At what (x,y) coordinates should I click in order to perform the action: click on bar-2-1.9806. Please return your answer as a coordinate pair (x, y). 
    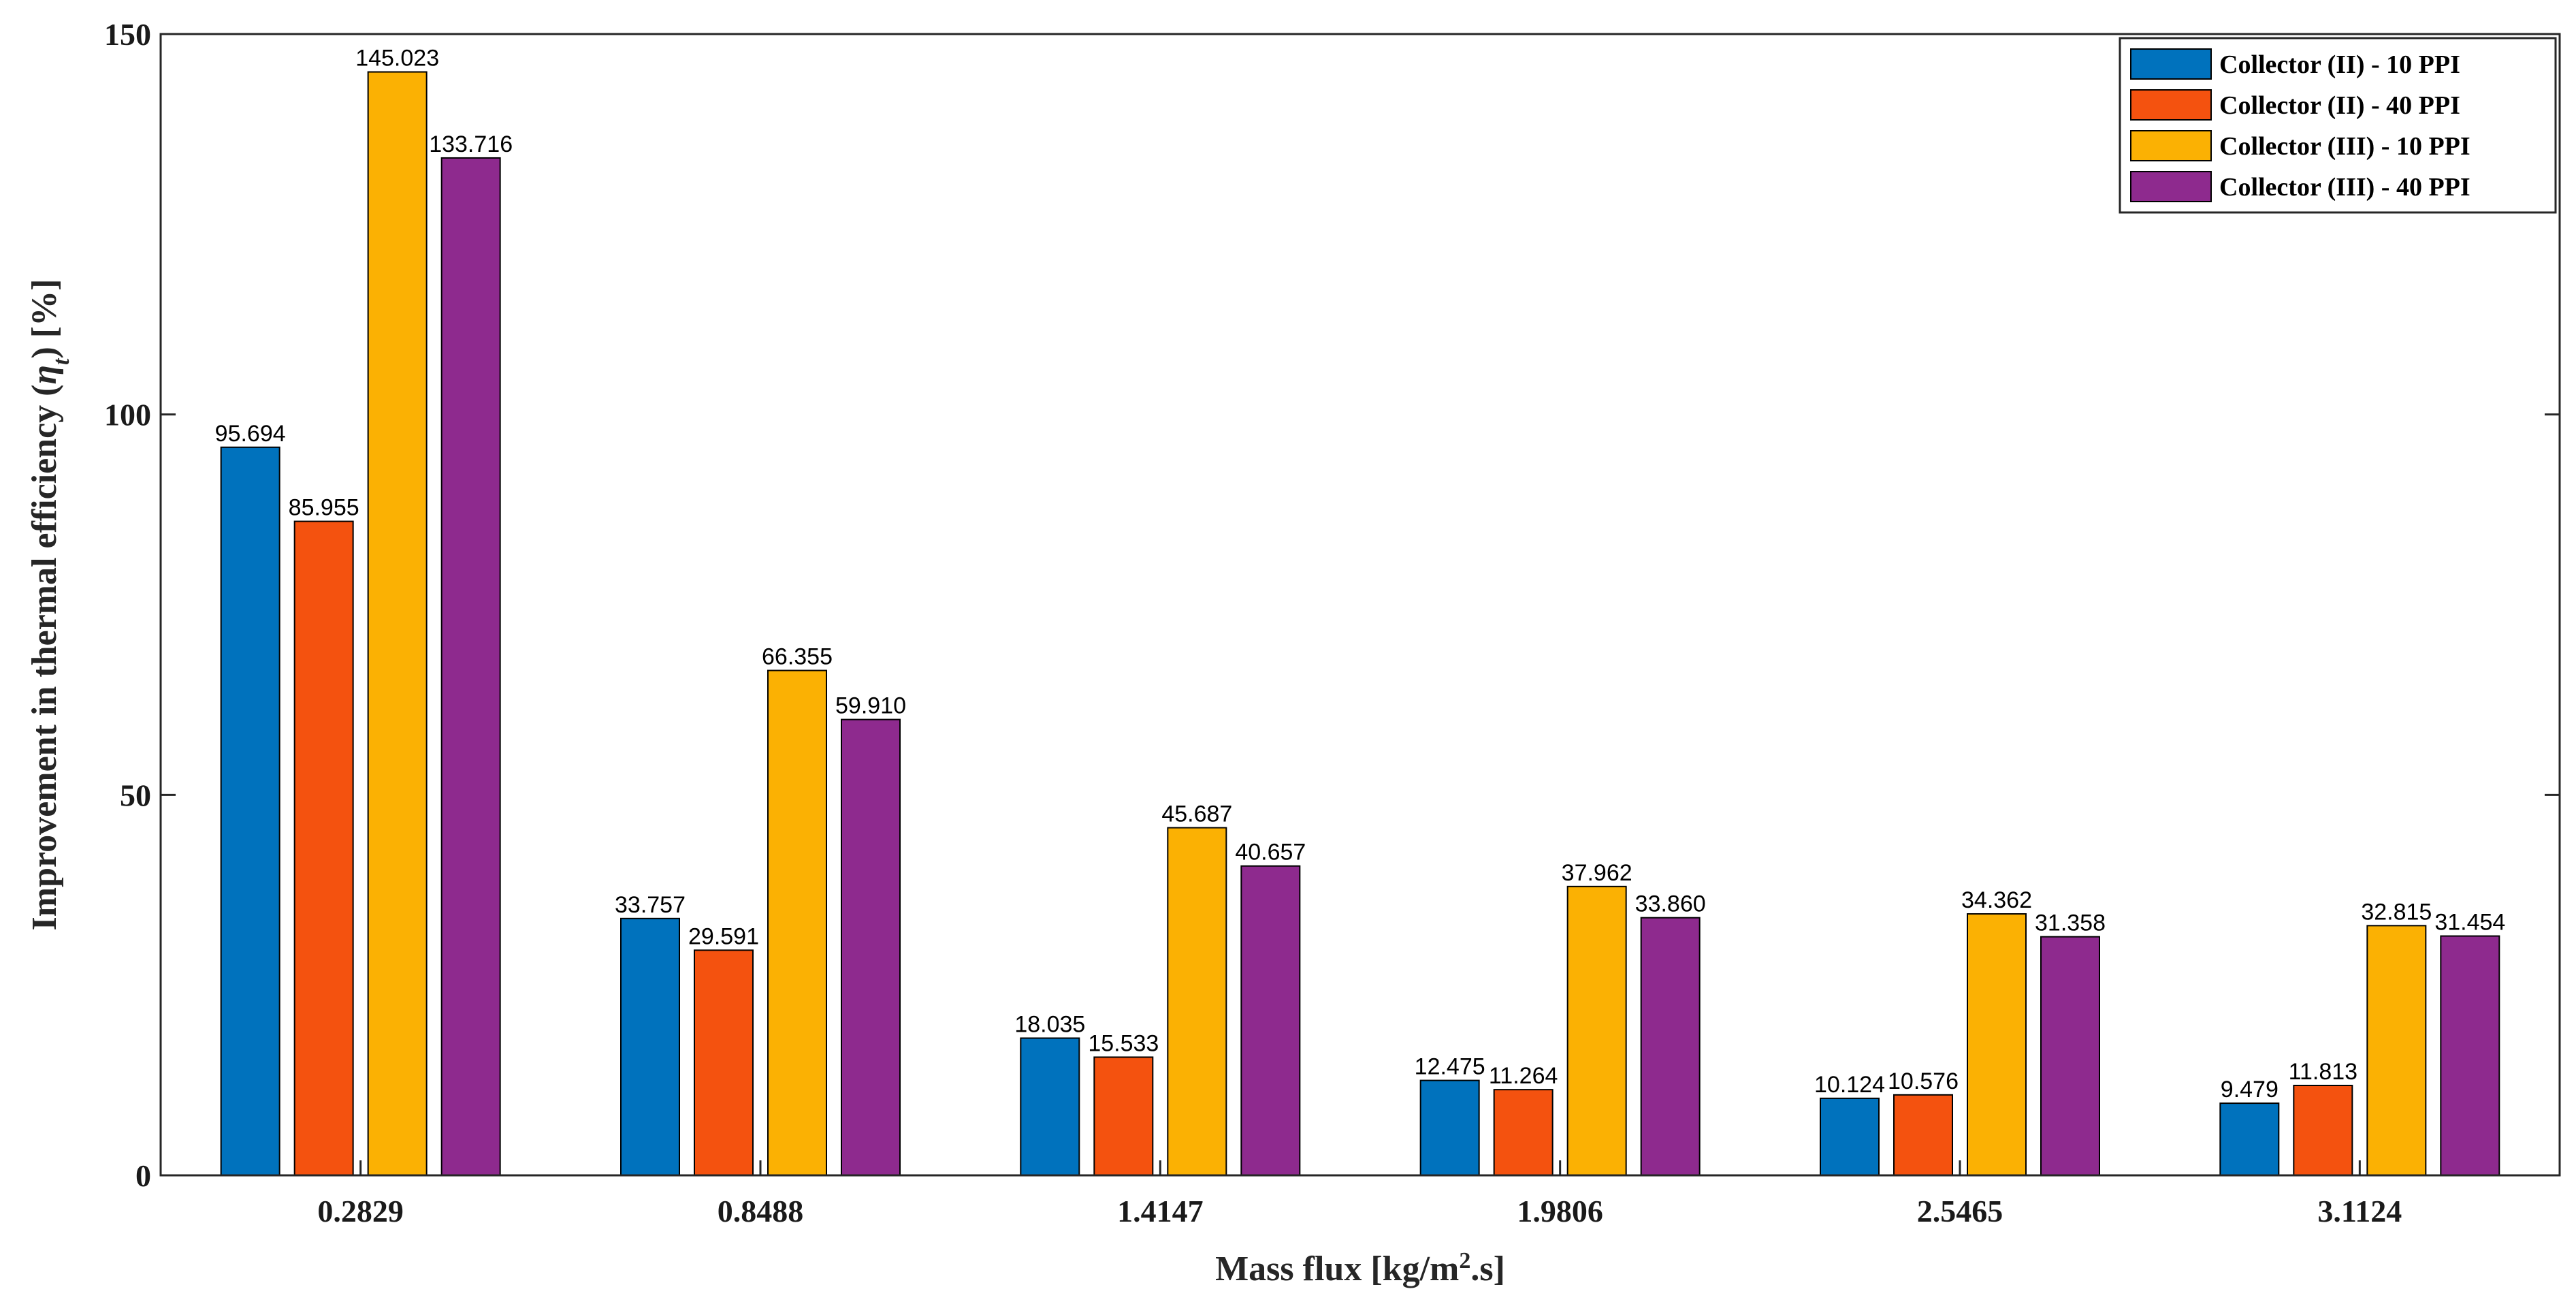
    Looking at the image, I should click on (1523, 1132).